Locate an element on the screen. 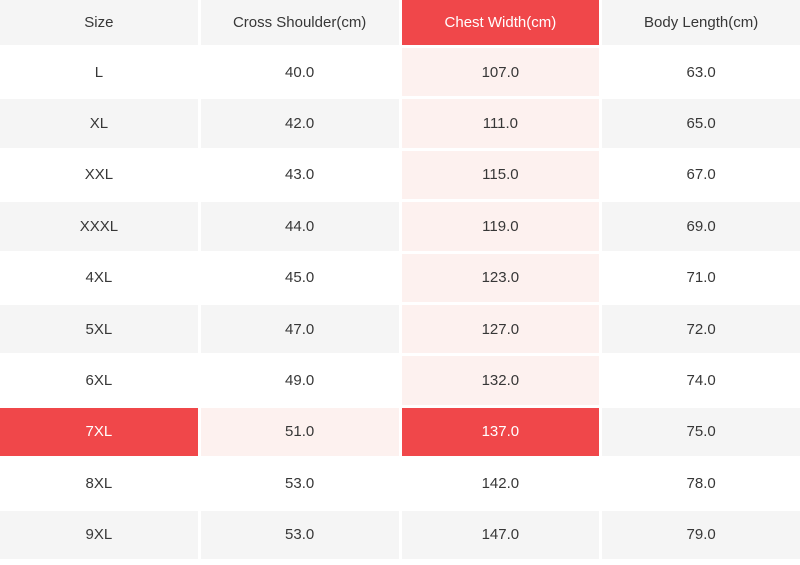 Image resolution: width=800 pixels, height=565 pixels. value-cell-4xl-body-lengthcm: 71.0 is located at coordinates (701, 277).